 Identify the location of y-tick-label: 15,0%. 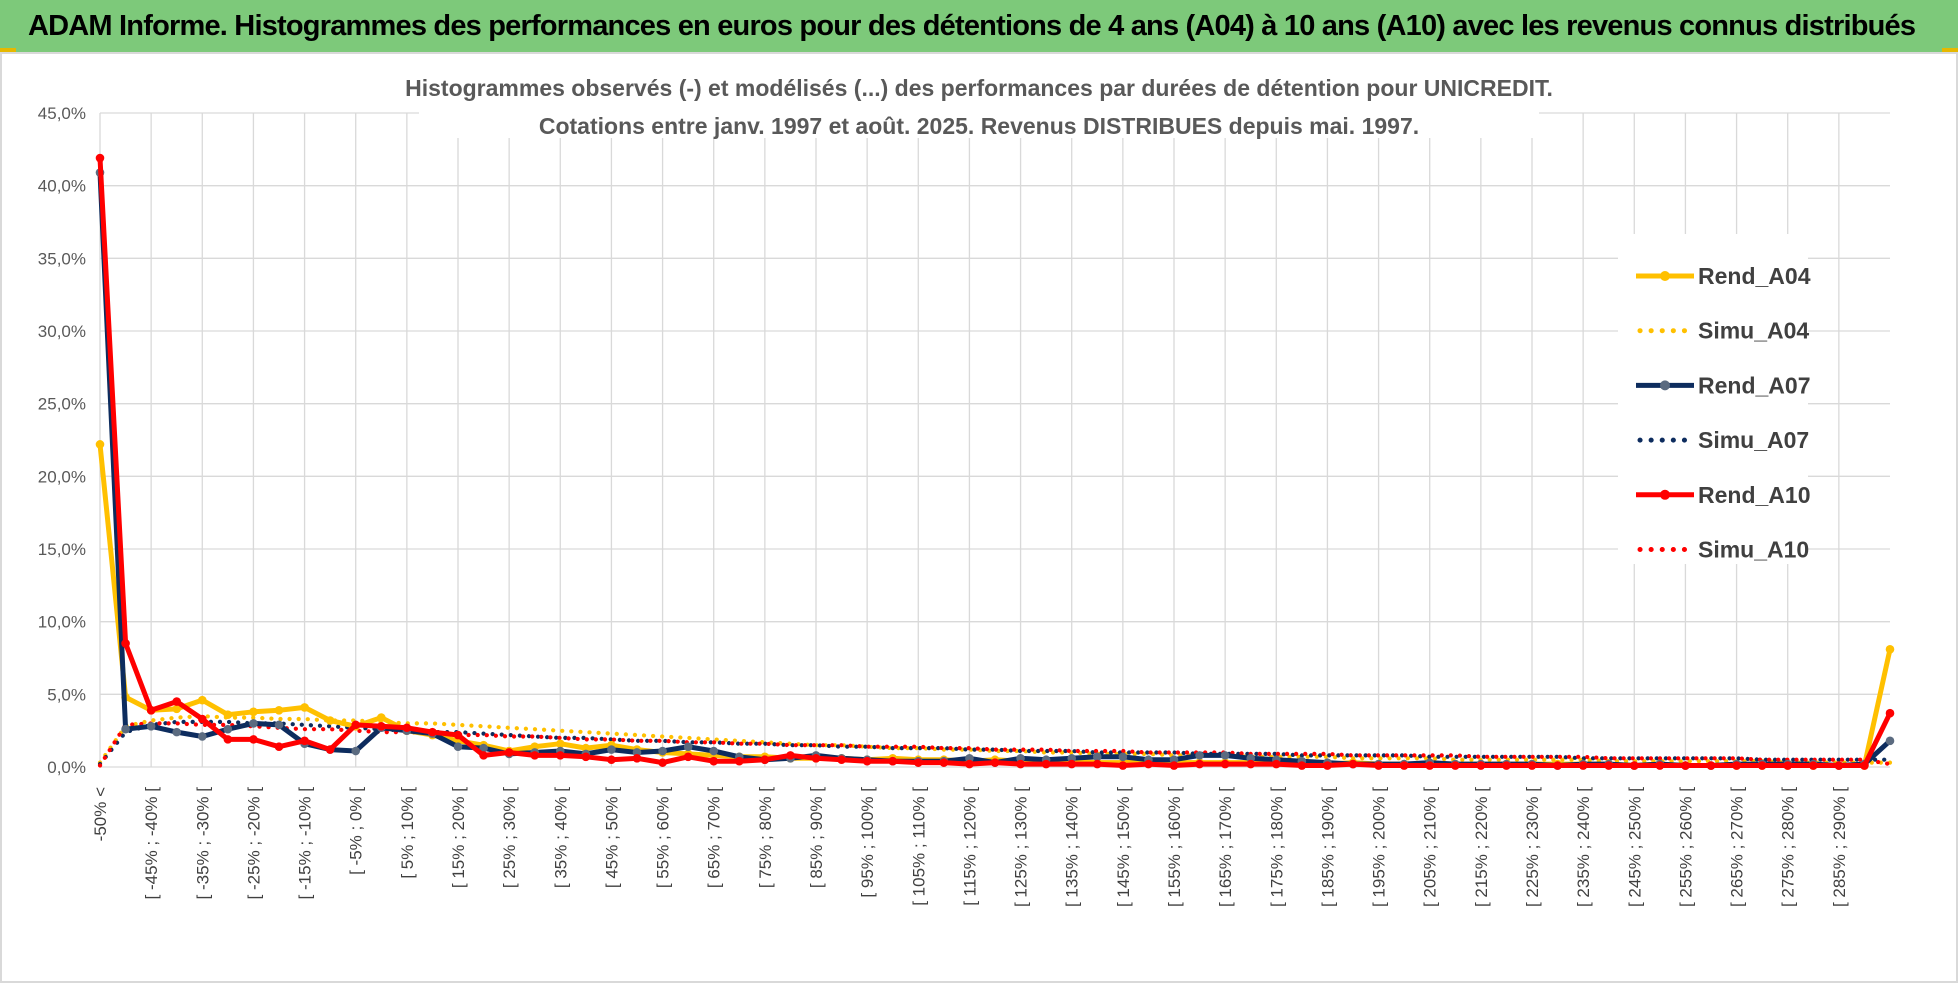
(62, 549).